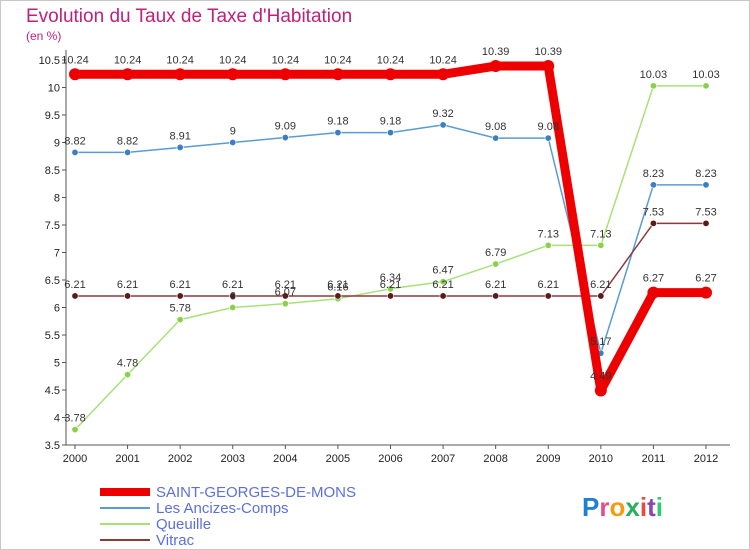 This screenshot has height=550, width=750. I want to click on x-tick-label: 2005, so click(338, 459).